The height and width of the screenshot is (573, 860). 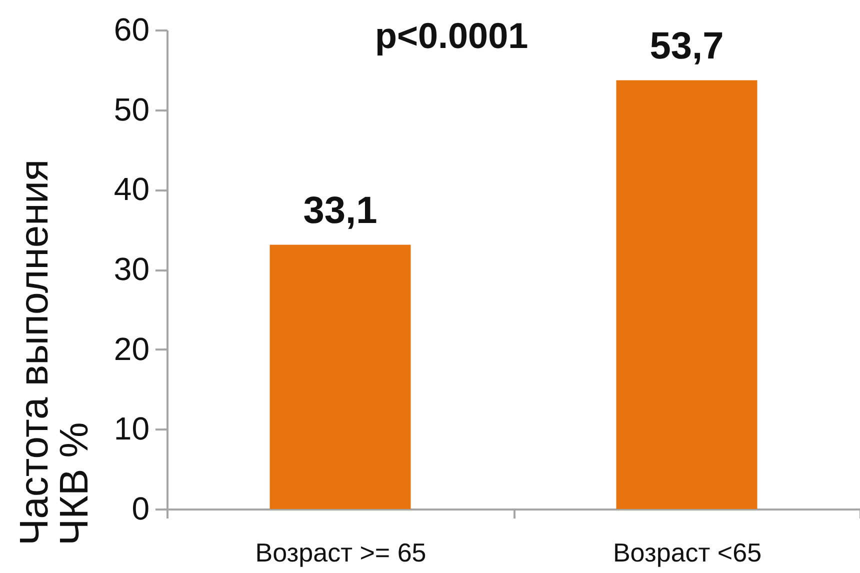 I want to click on x-tick-label: Возраст <65, so click(x=687, y=553).